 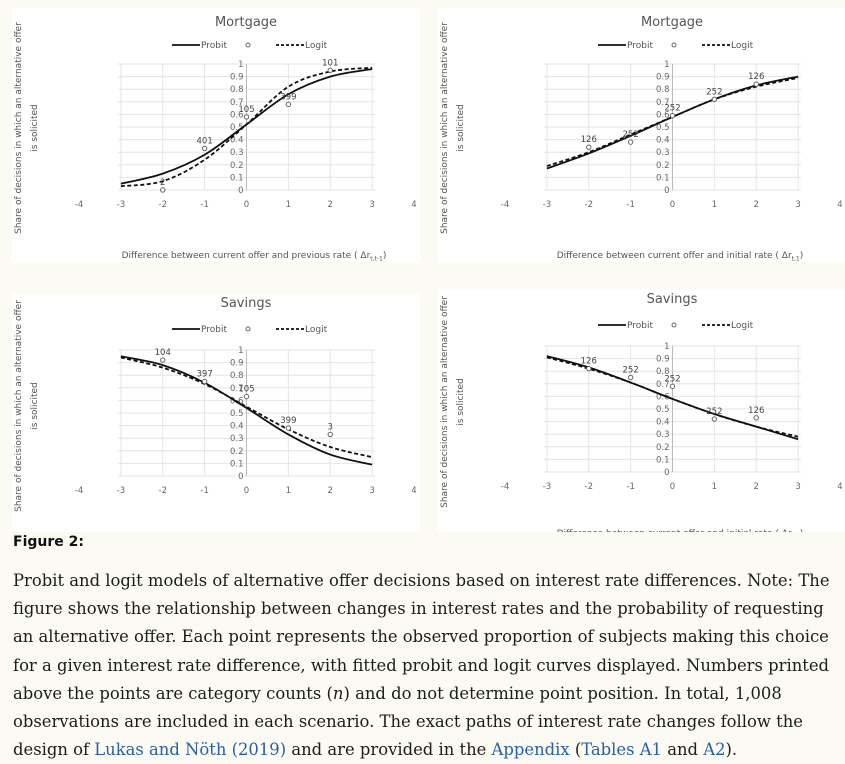 What do you see at coordinates (682, 750) in the screenshot?
I see `caption-text-5: and` at bounding box center [682, 750].